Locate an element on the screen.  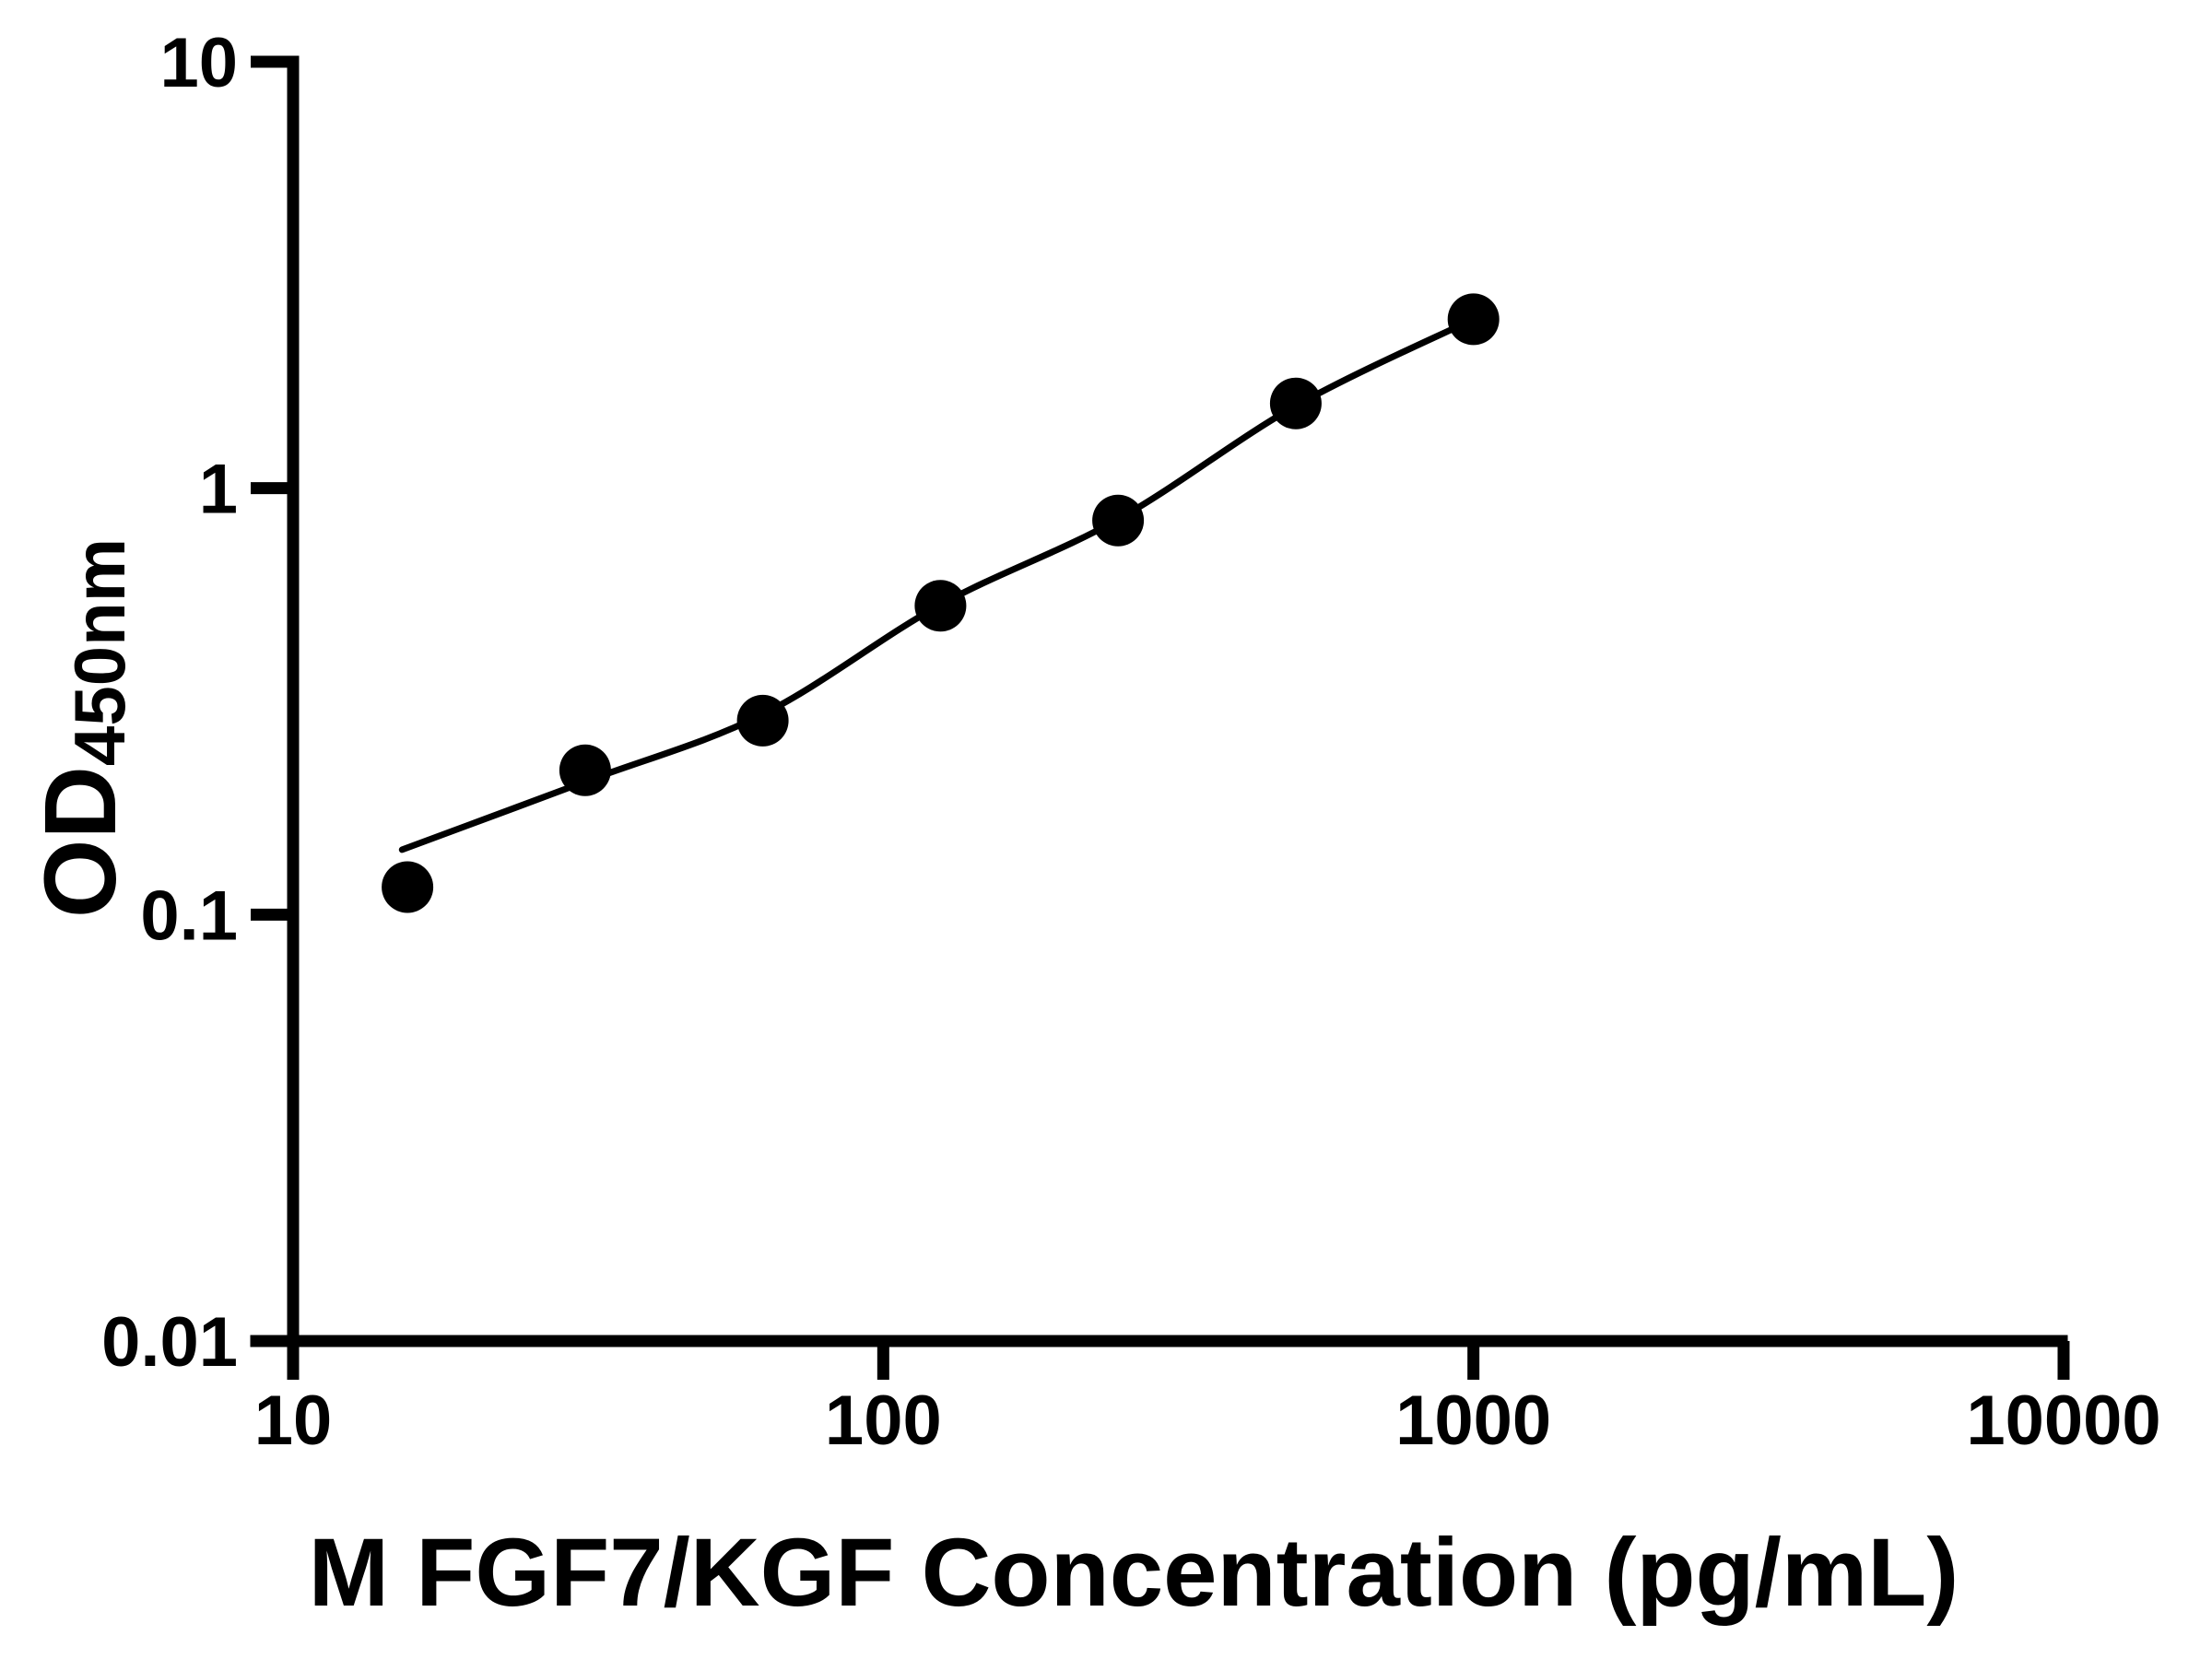
y-tick-label-0.1: 0.1 is located at coordinates (189, 916).